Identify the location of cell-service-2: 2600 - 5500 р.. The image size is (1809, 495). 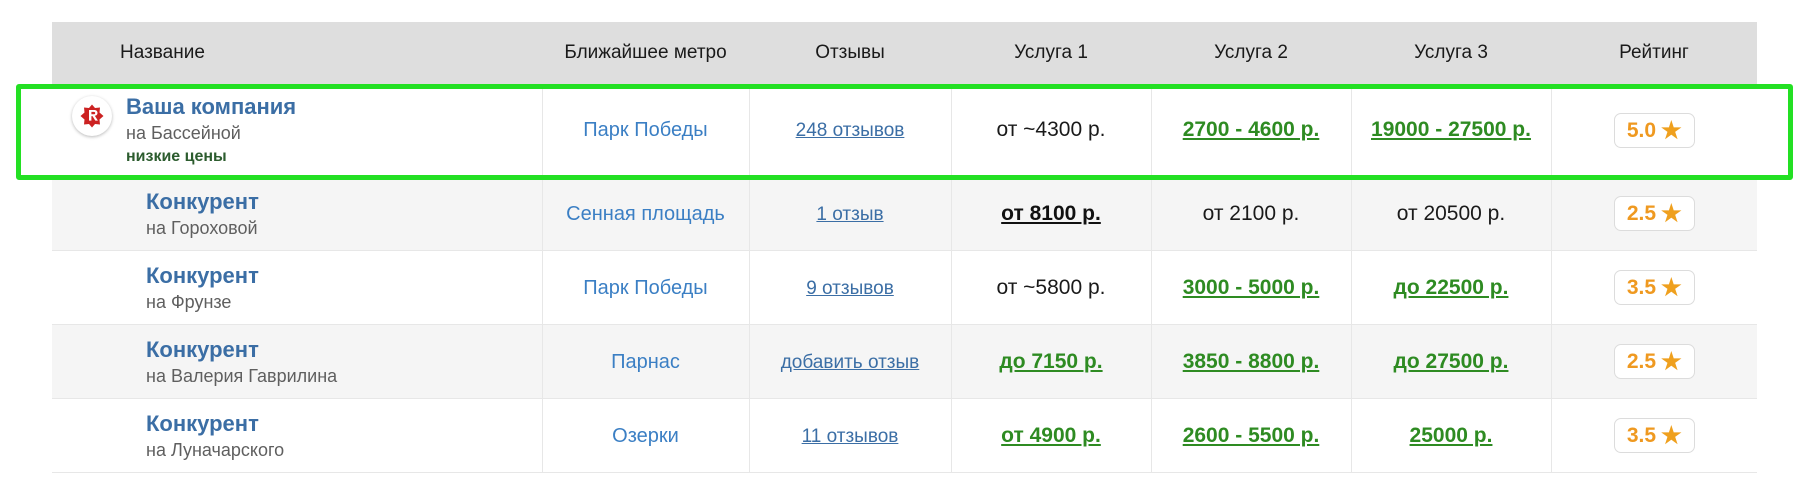
(1251, 436).